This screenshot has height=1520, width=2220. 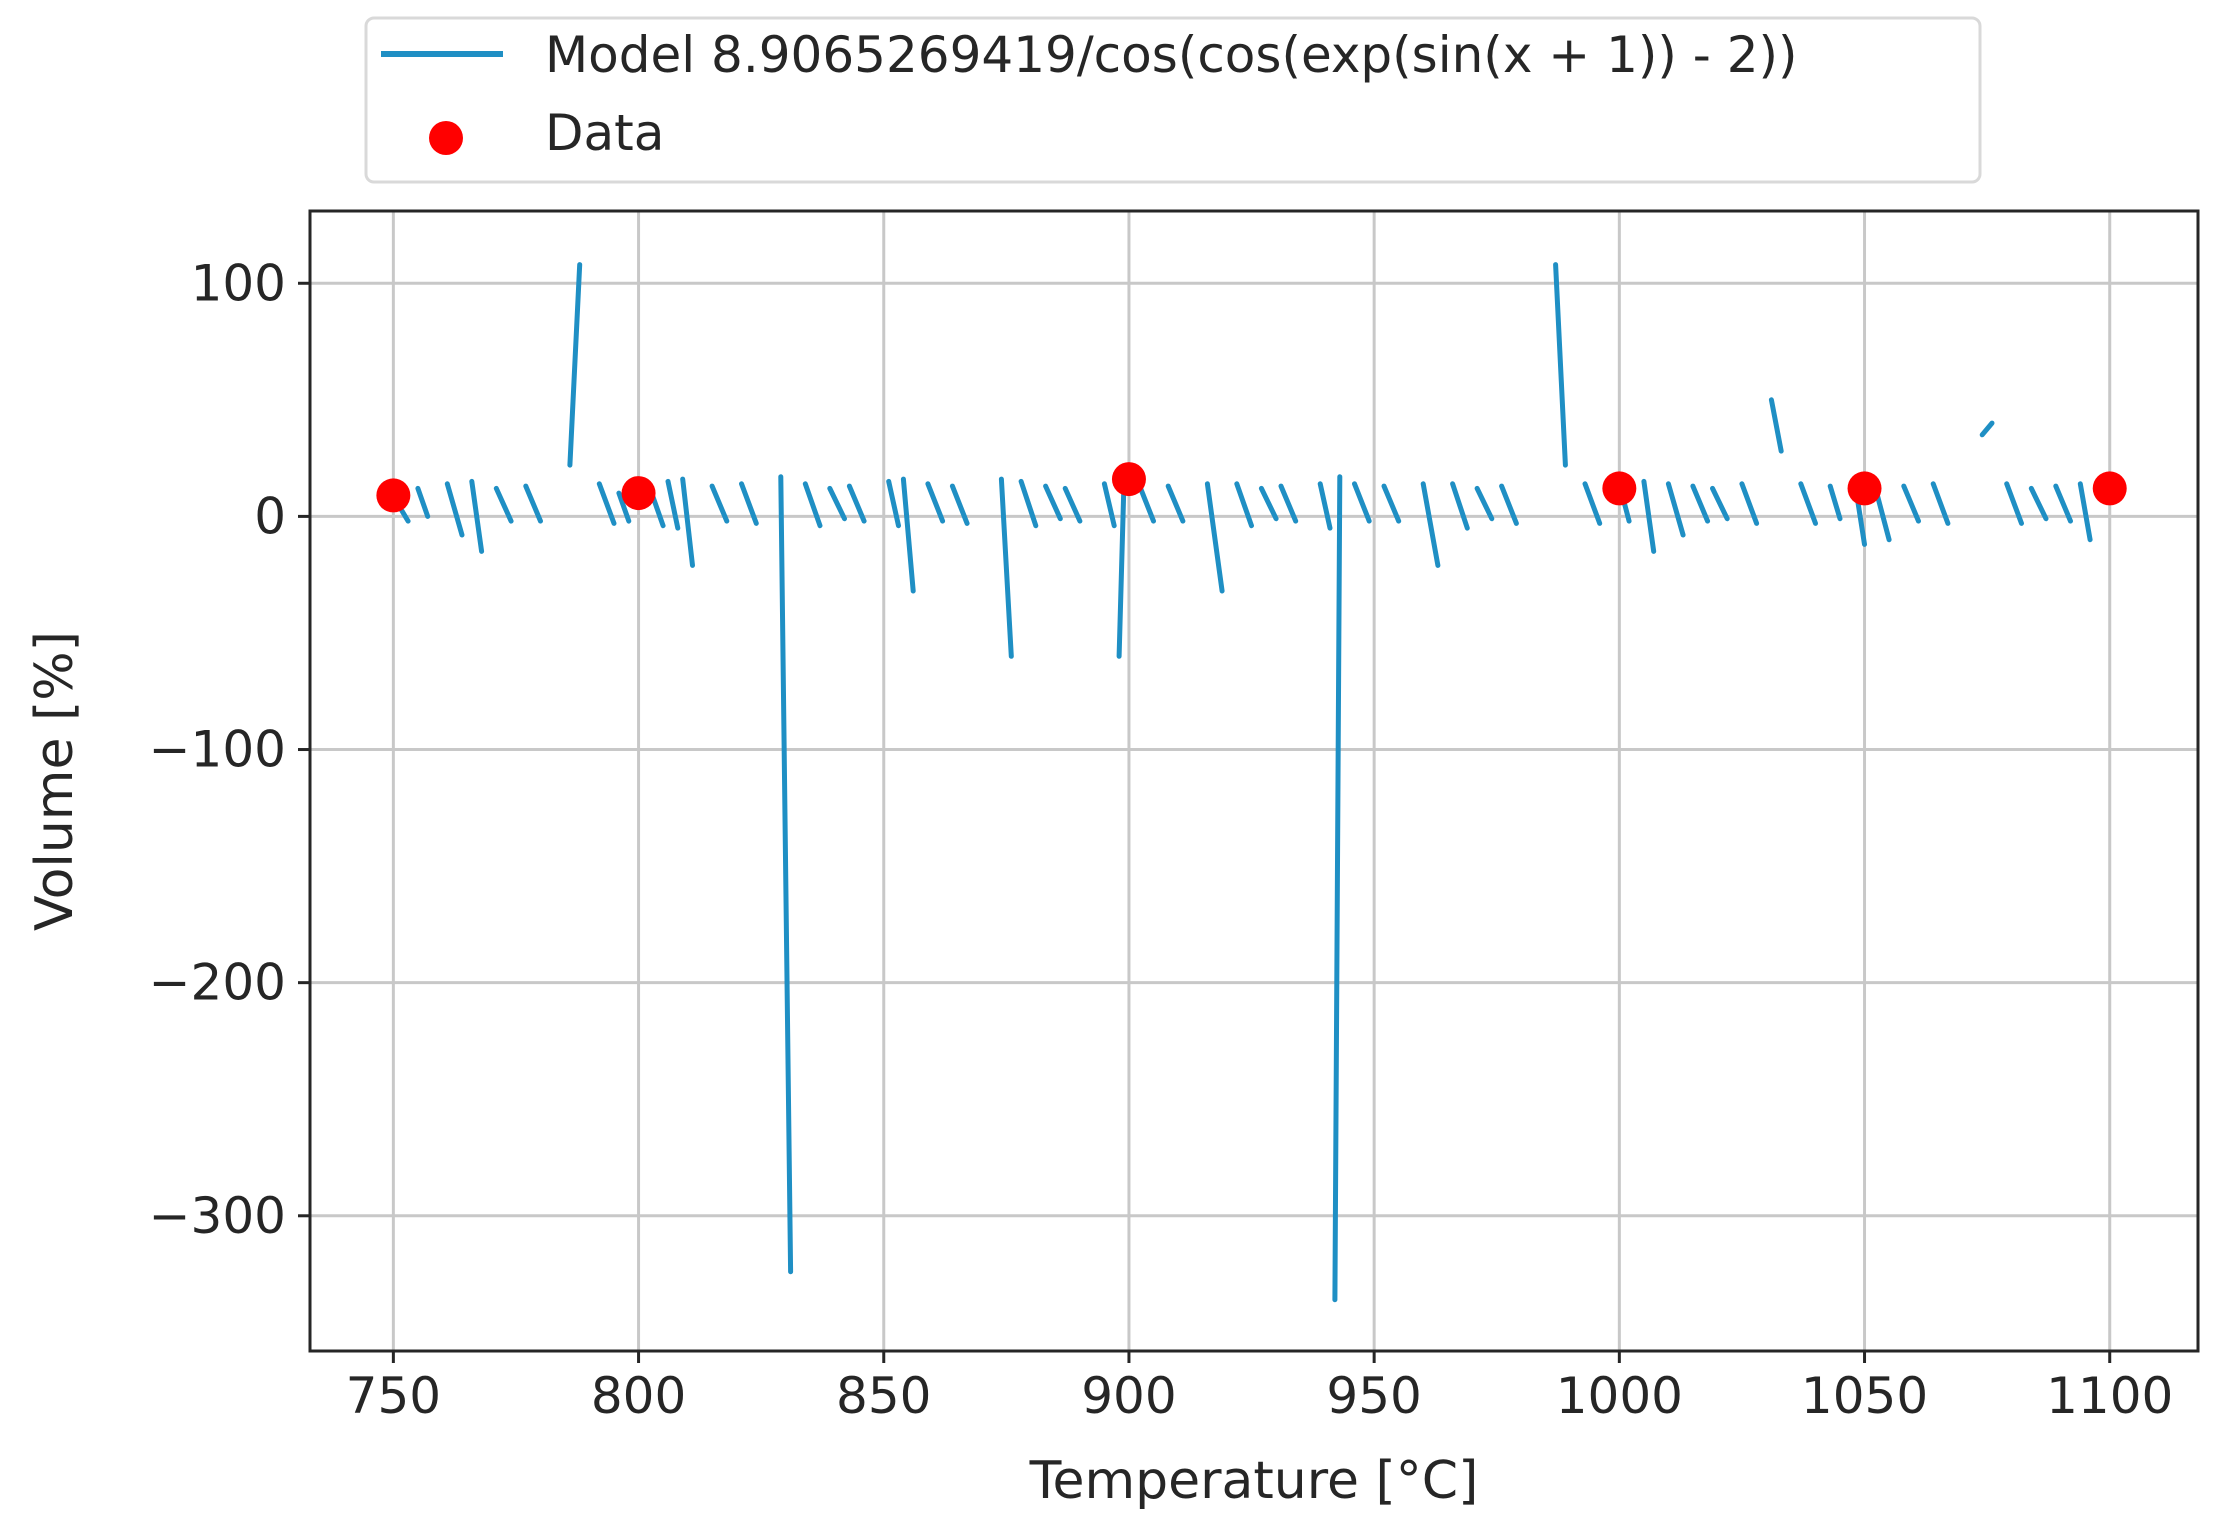 I want to click on y-tick-label: −300, so click(x=217, y=1216).